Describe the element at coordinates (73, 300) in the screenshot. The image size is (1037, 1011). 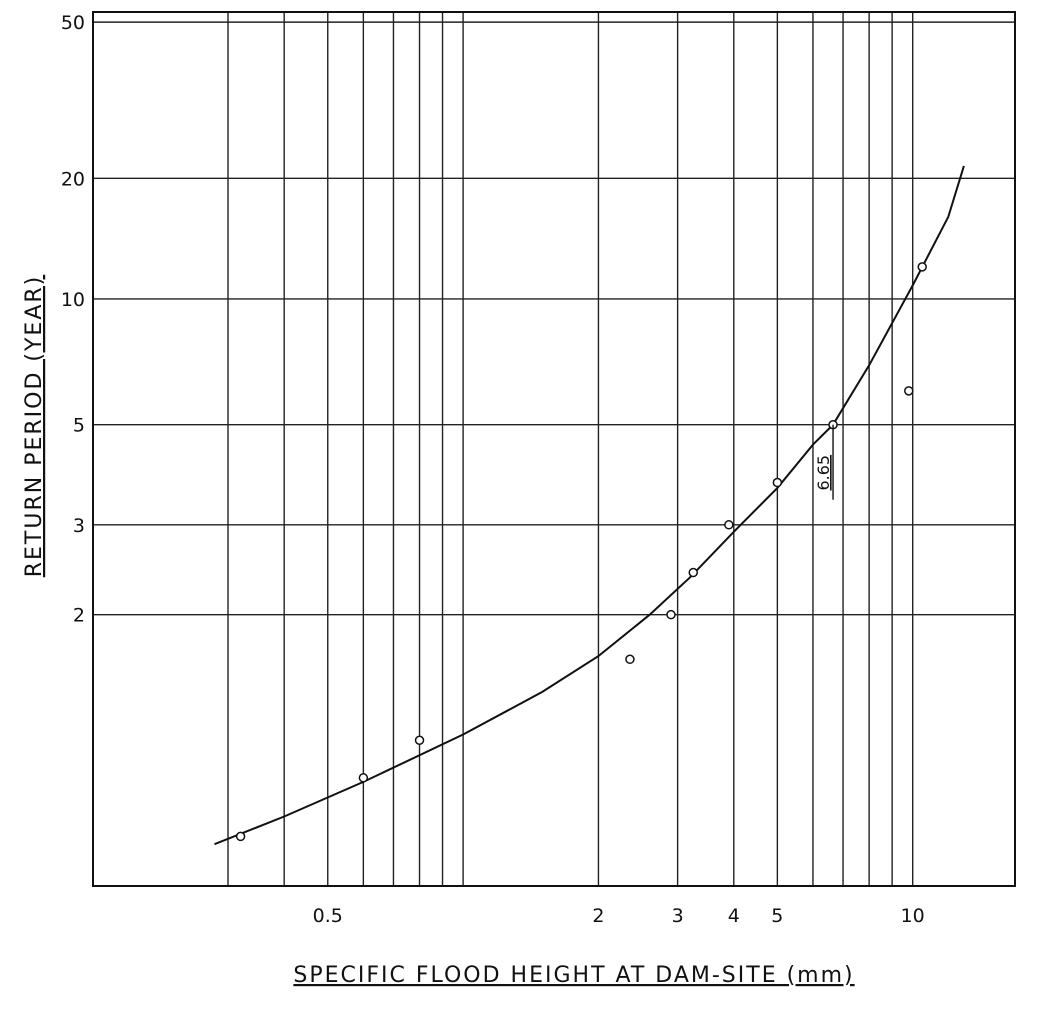
I see `y-tick-label: 10` at that location.